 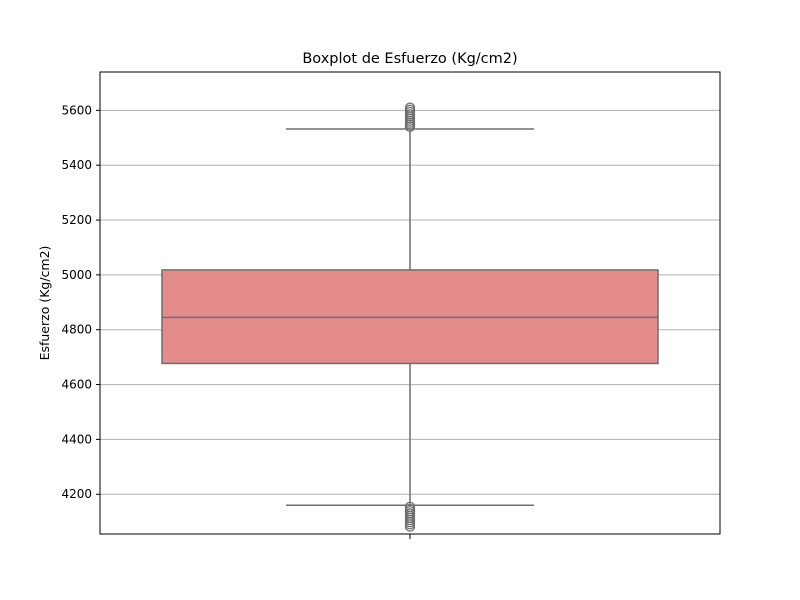 What do you see at coordinates (76, 494) in the screenshot?
I see `y-tick-label-4200: 4200` at bounding box center [76, 494].